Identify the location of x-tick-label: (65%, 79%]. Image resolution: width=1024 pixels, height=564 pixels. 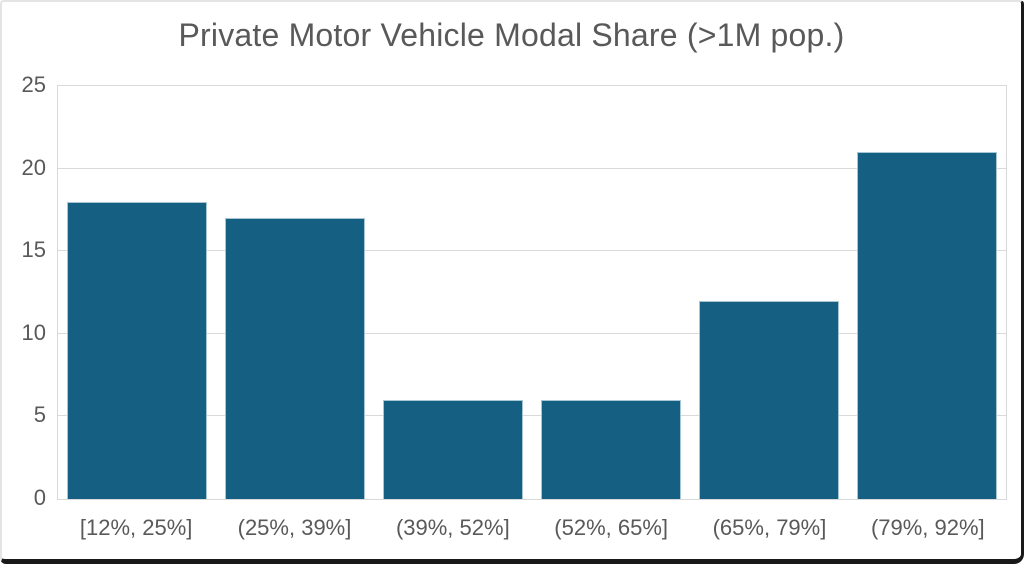
(769, 527).